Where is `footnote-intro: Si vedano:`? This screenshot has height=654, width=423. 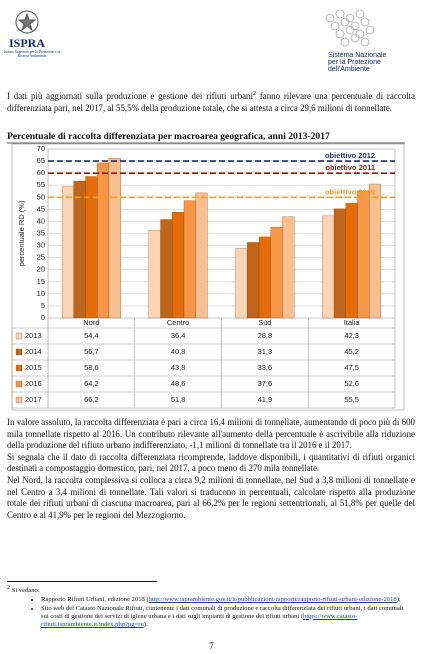
footnote-intro: Si vedano: is located at coordinates (25, 591).